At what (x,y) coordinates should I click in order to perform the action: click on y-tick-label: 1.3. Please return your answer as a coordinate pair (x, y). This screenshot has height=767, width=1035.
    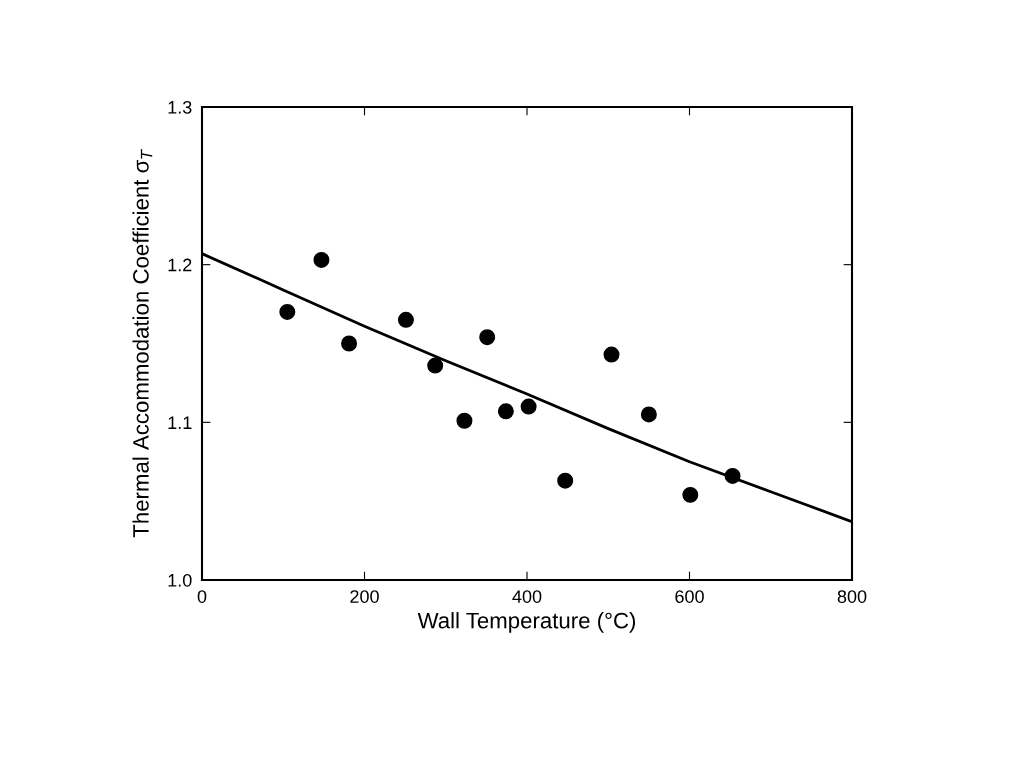
    Looking at the image, I should click on (180, 107).